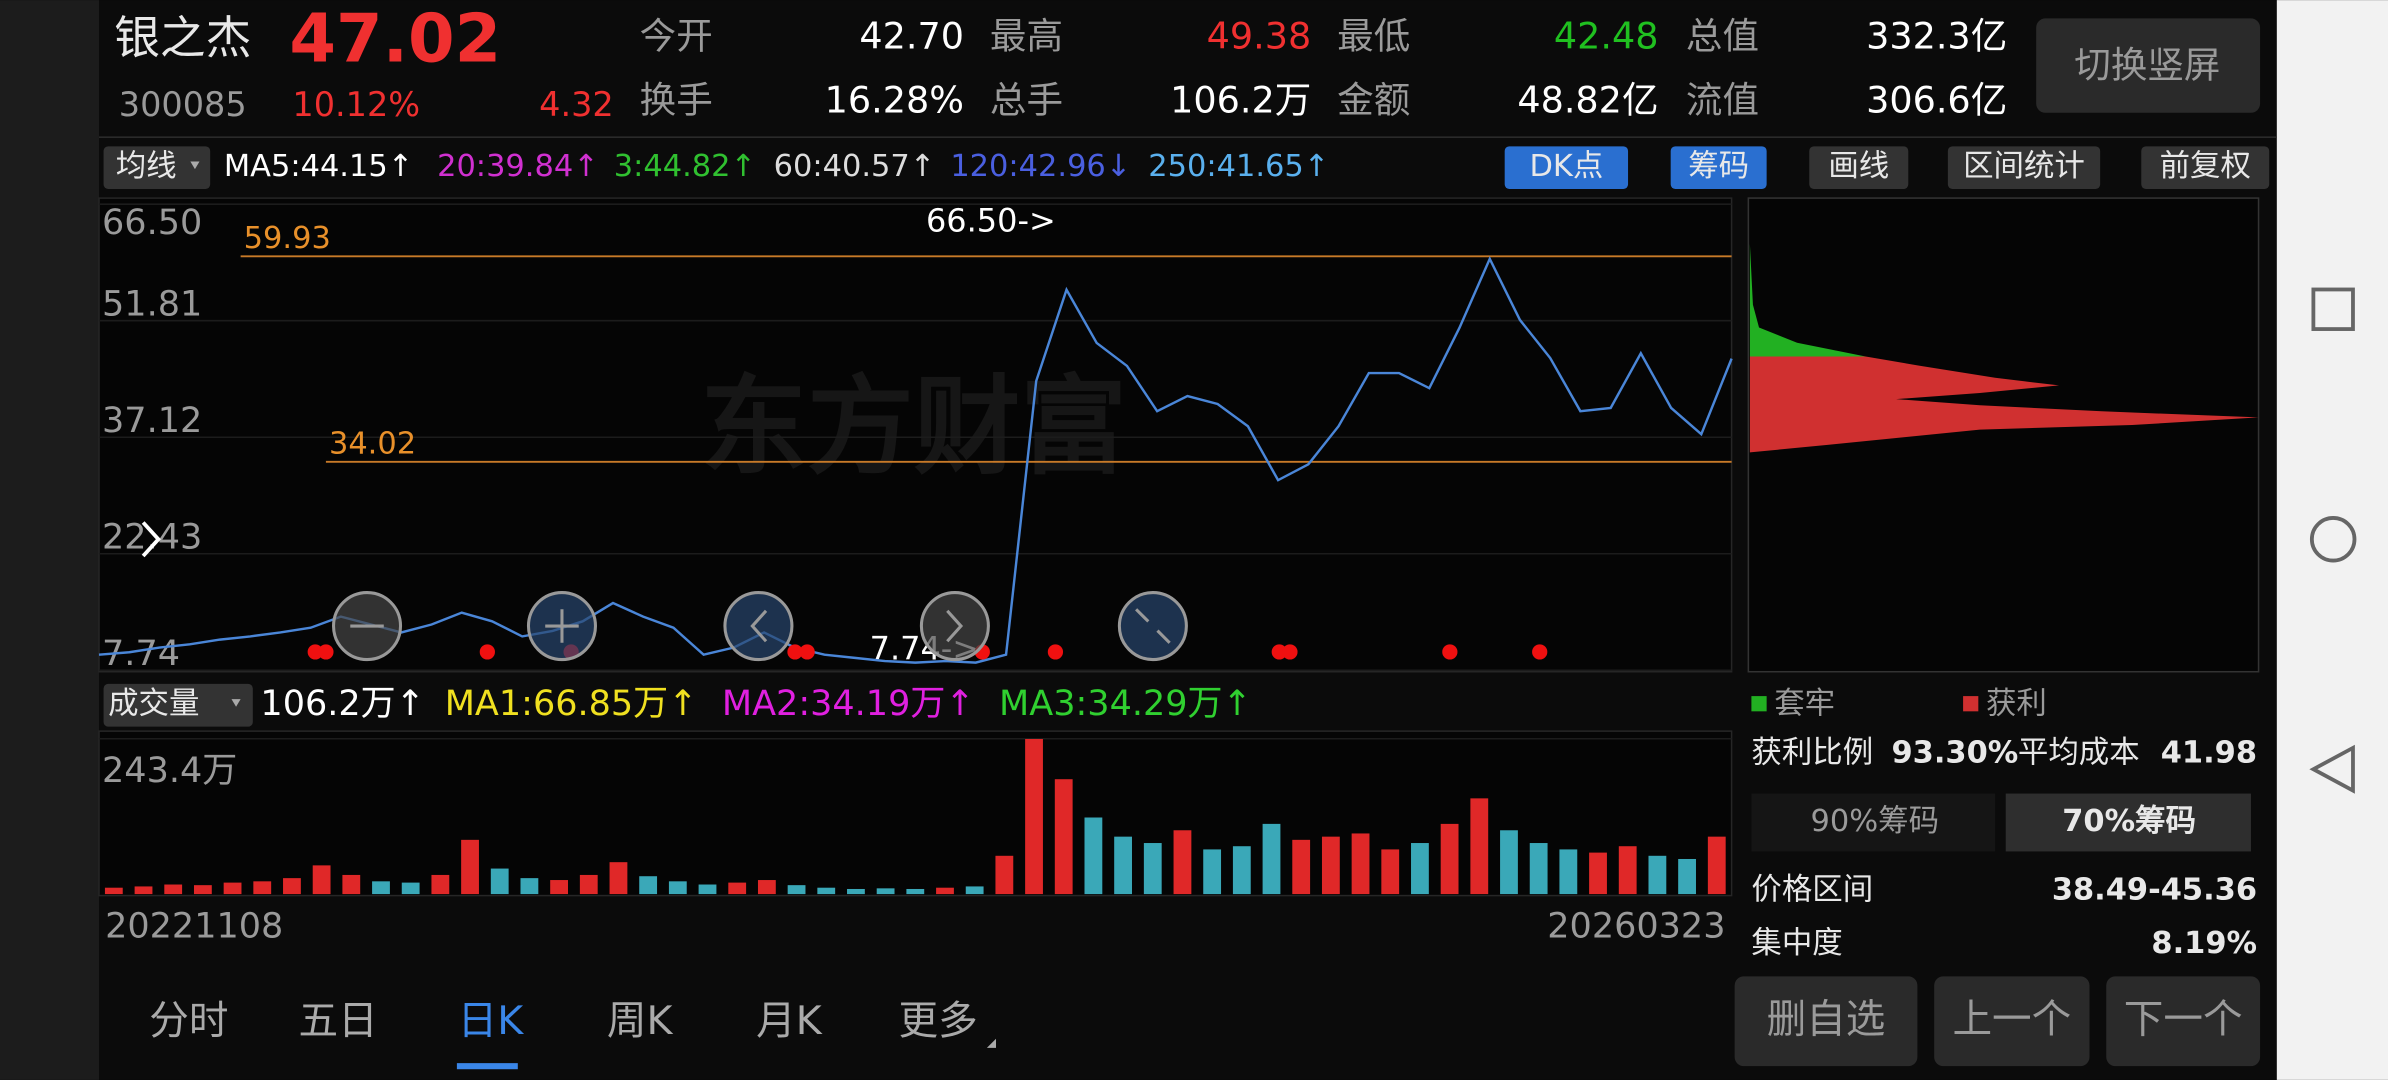  I want to click on reference-label: 59.93, so click(287, 238).